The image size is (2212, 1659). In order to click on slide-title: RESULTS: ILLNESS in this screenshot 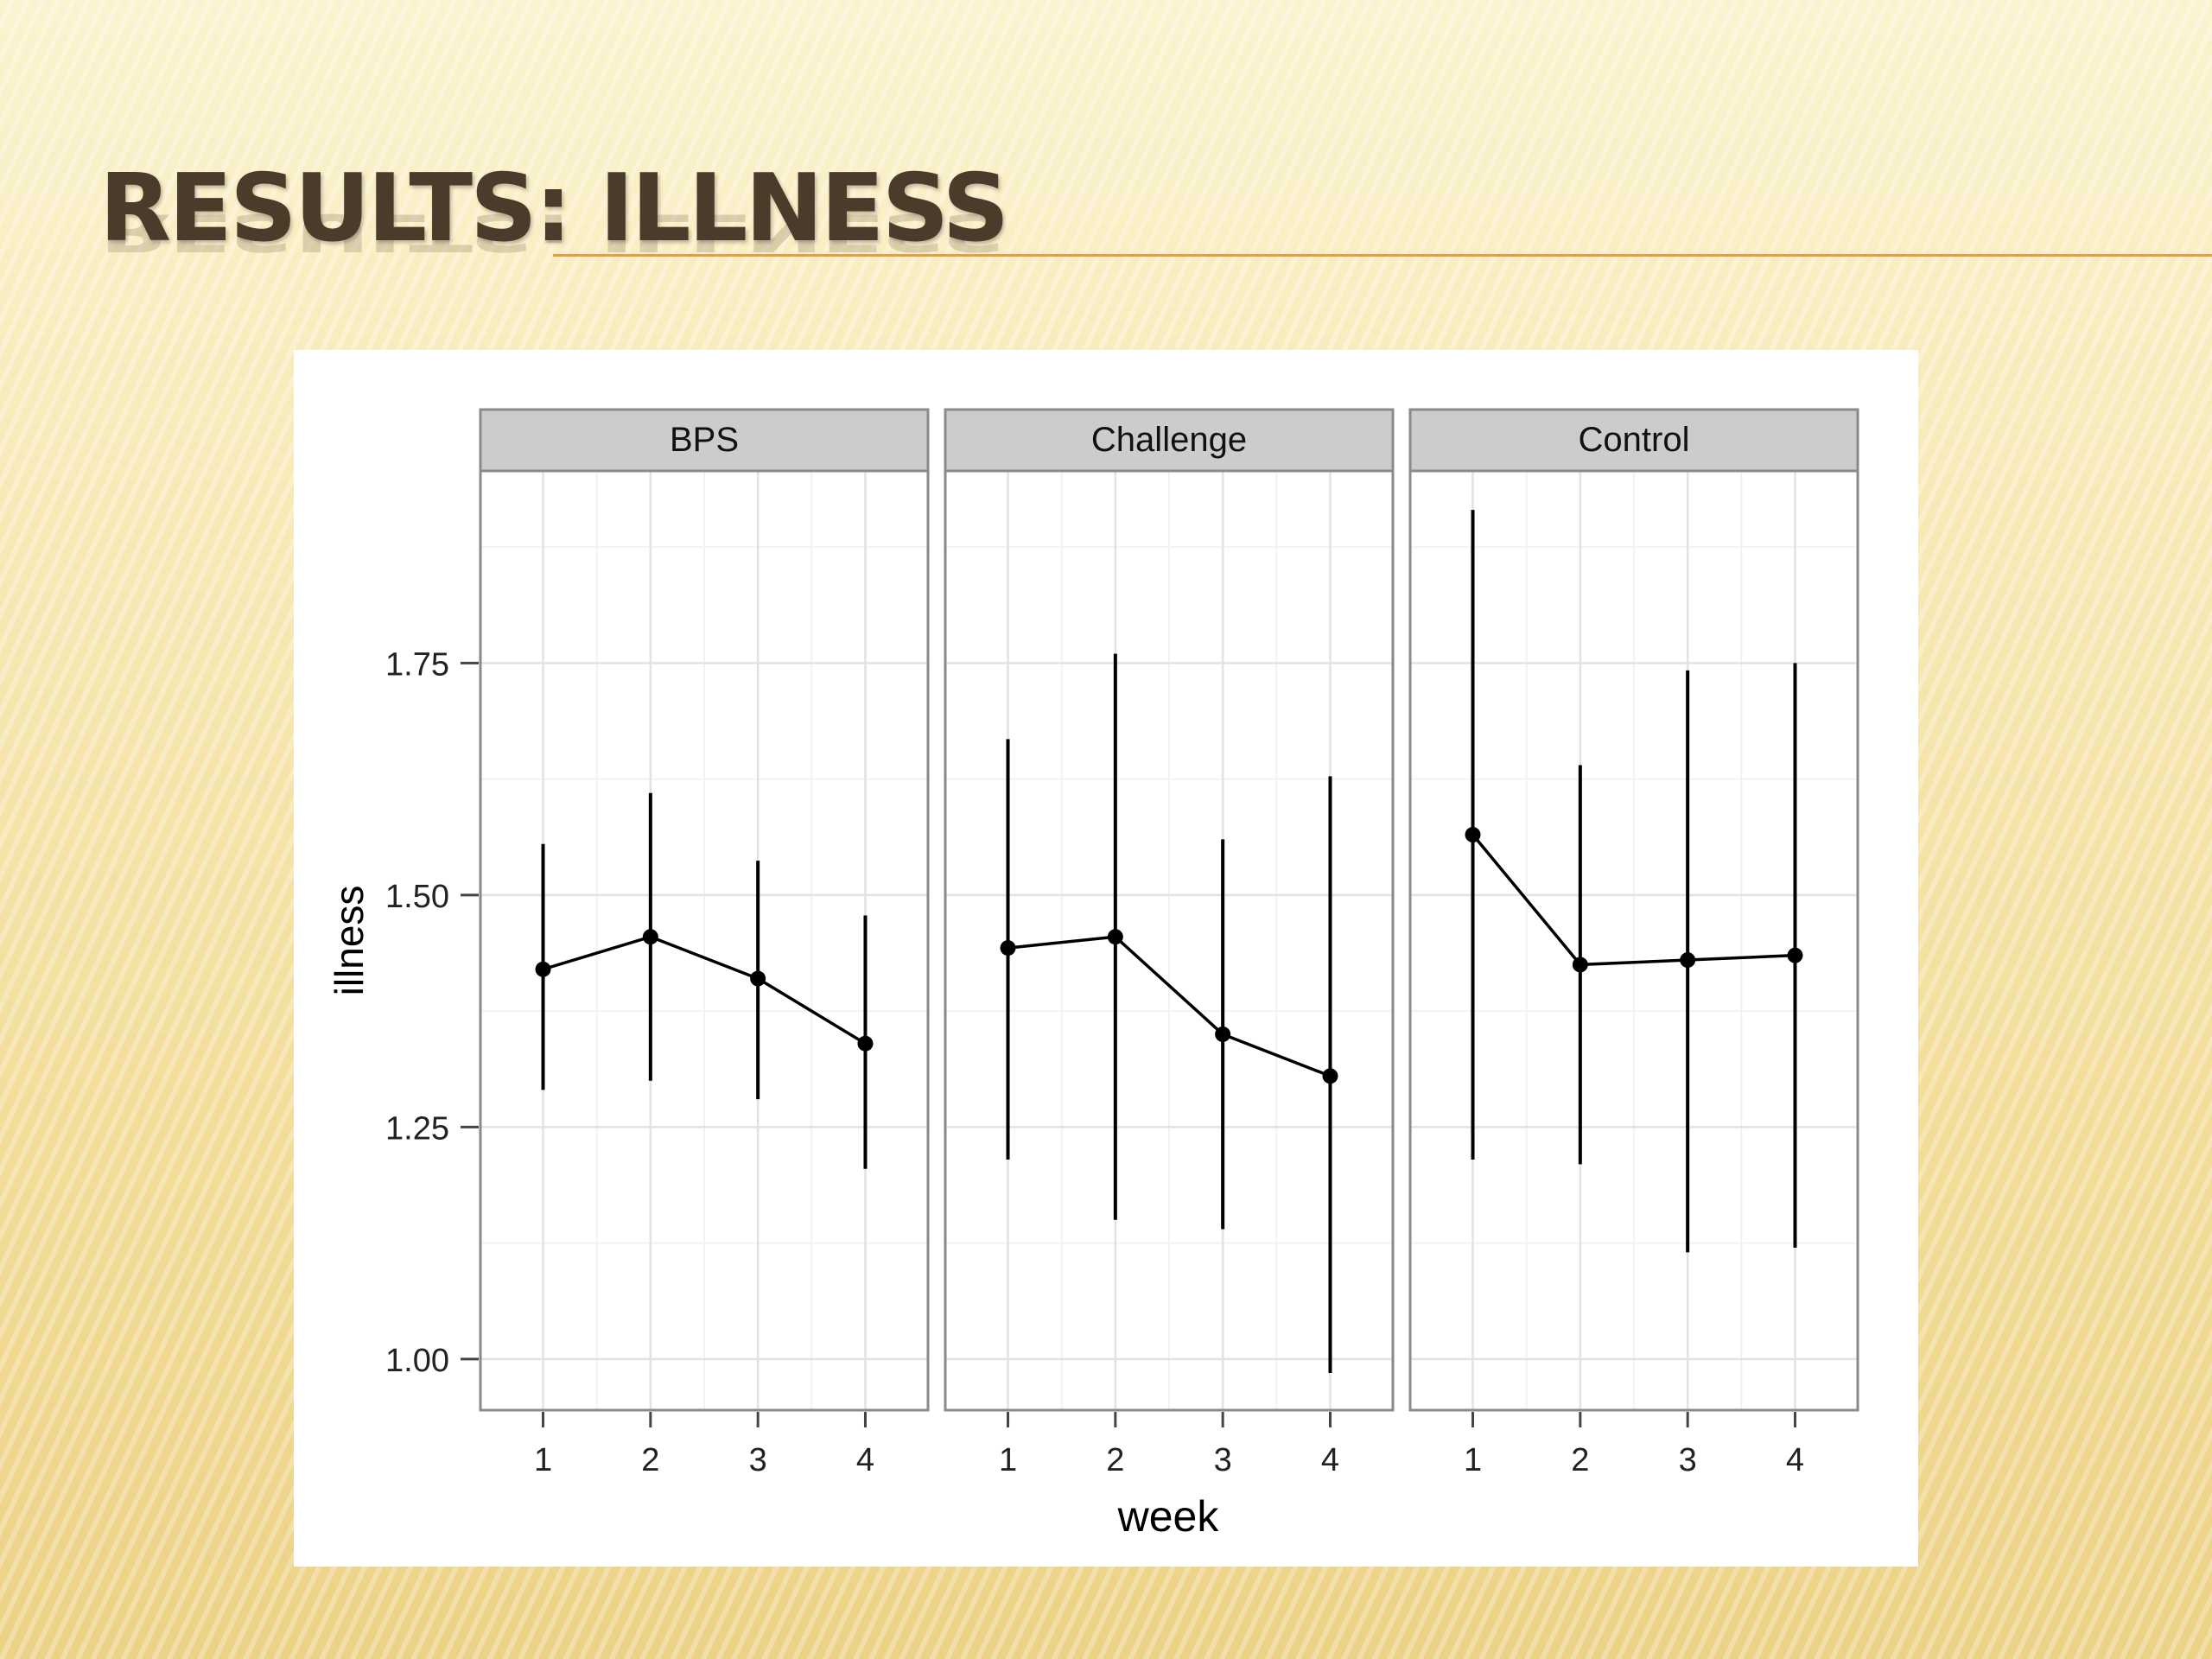, I will do `click(554, 209)`.